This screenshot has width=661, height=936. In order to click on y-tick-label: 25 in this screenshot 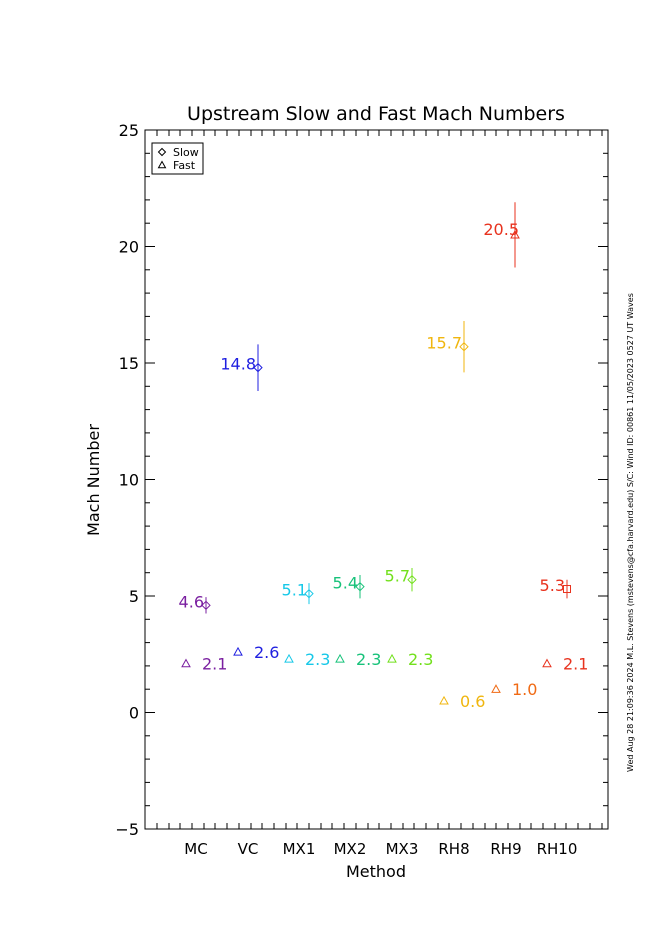, I will do `click(129, 130)`.